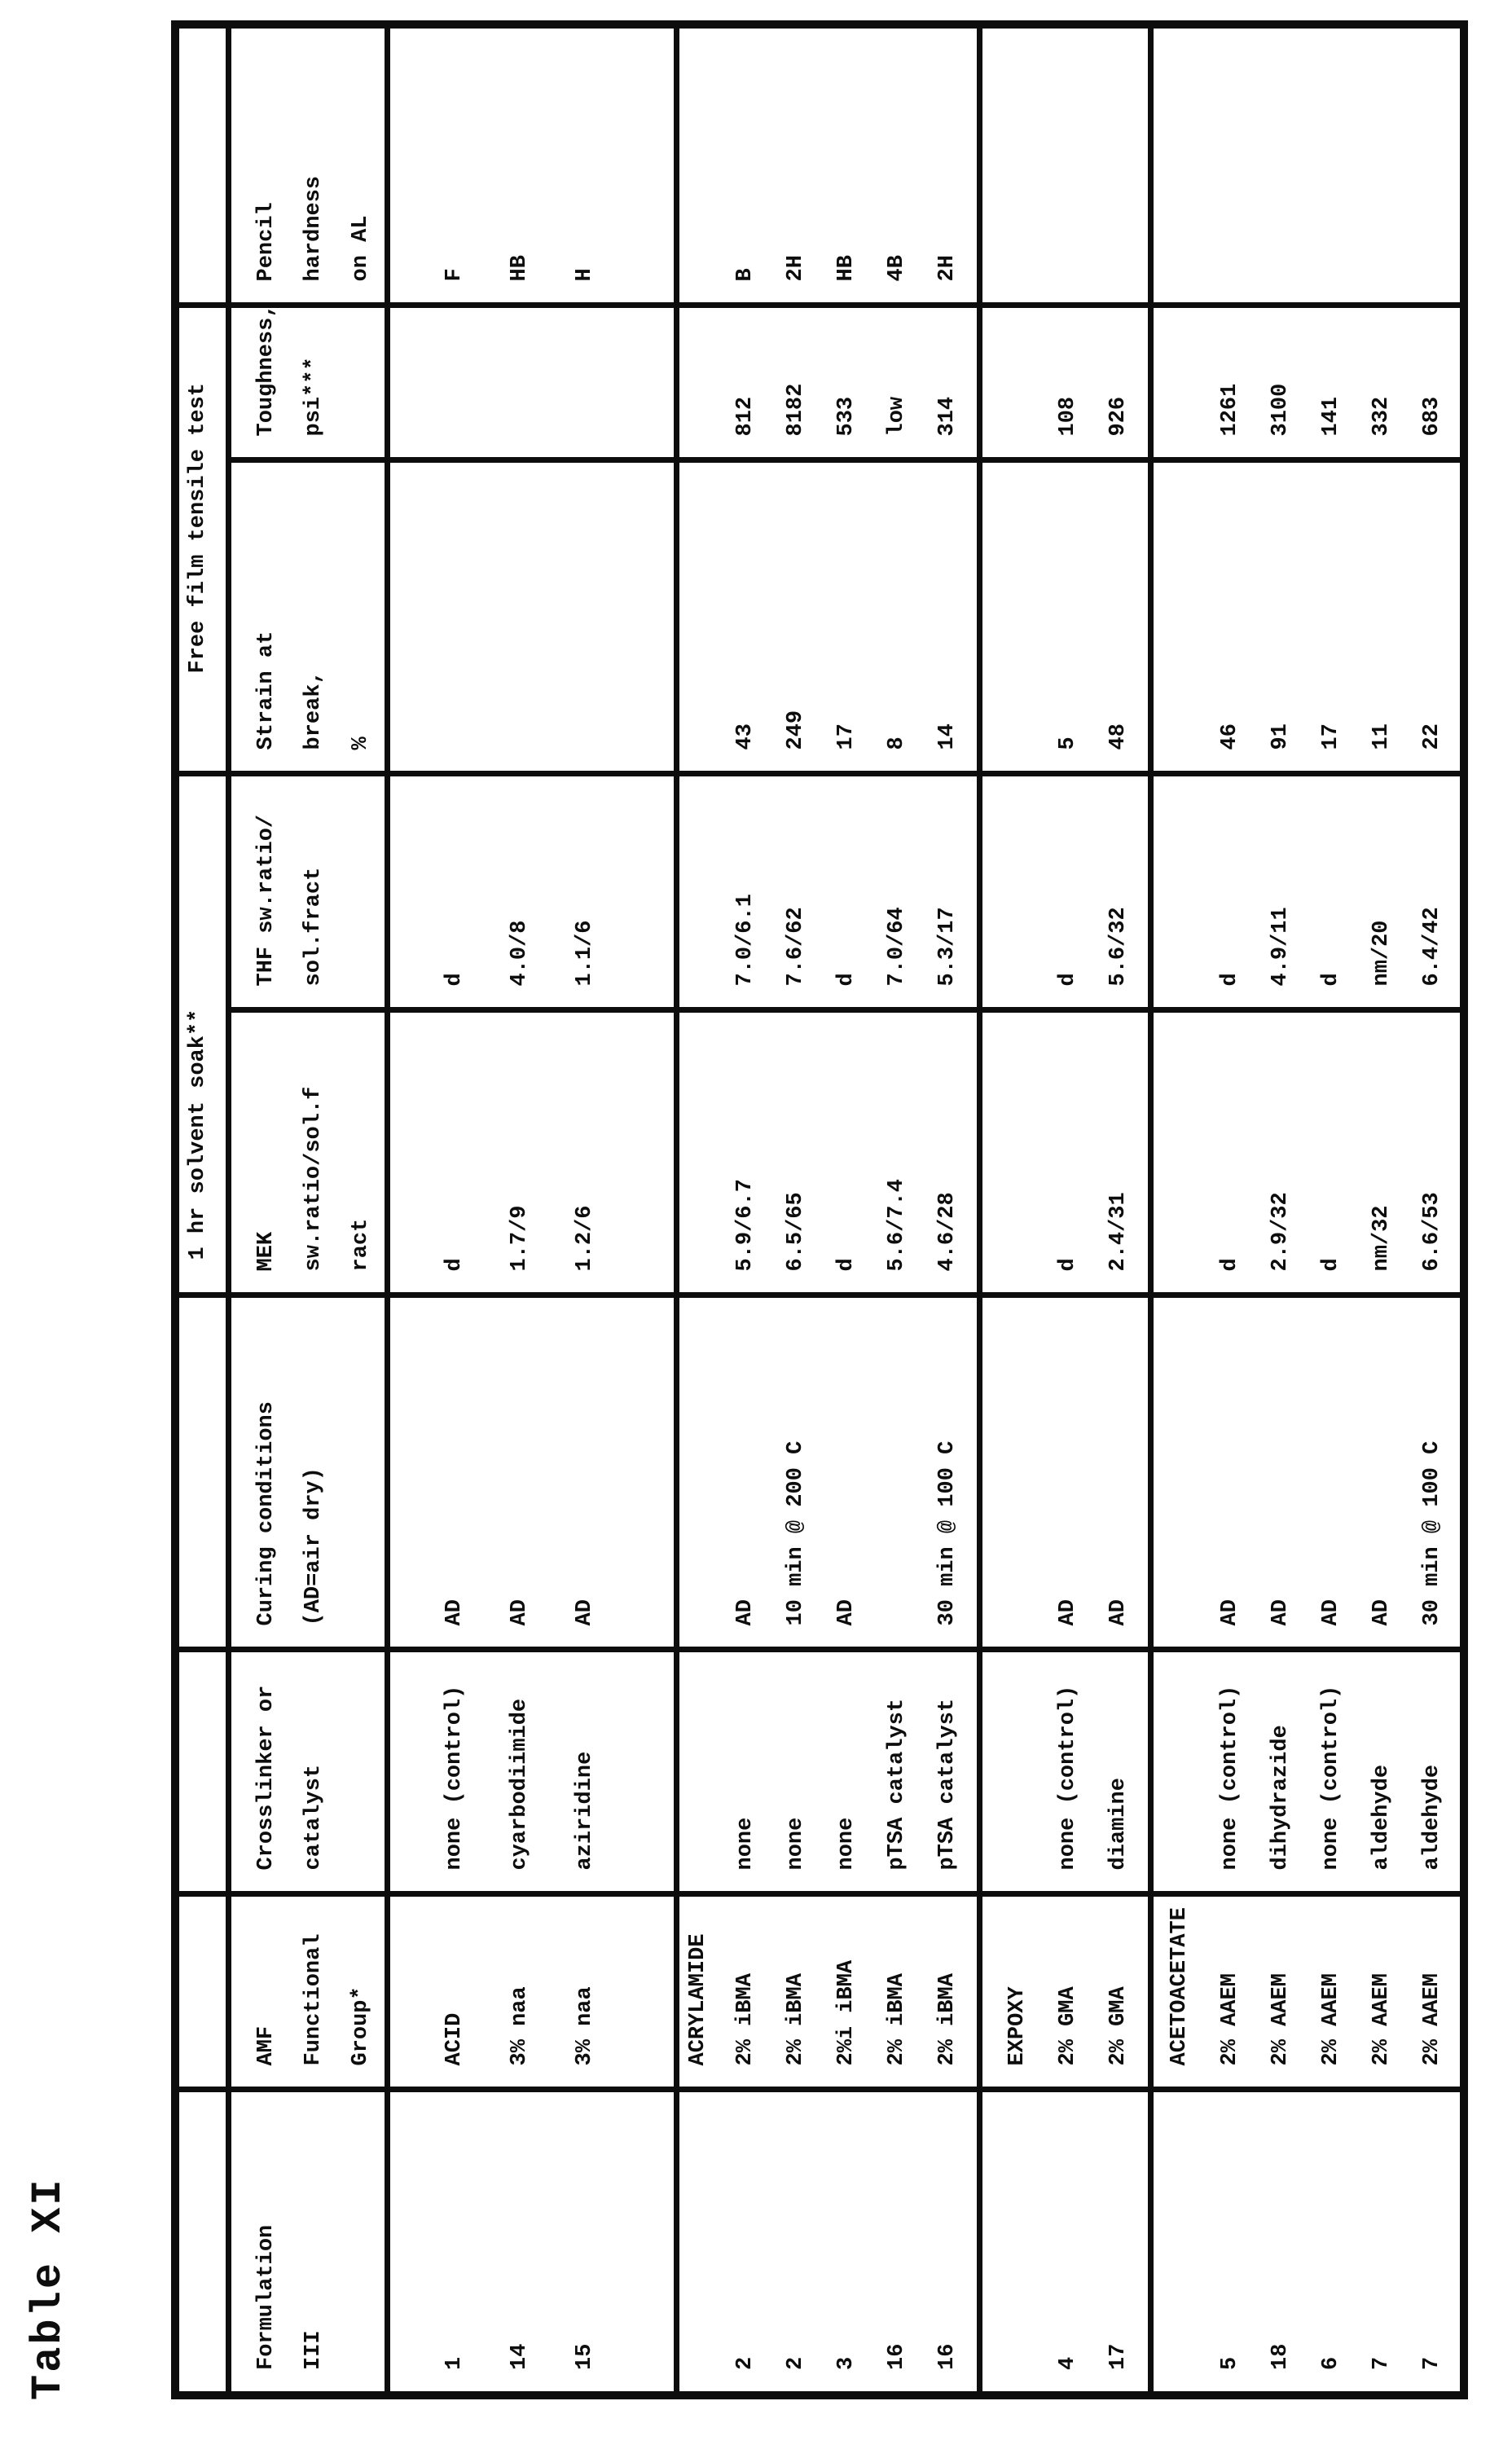 The image size is (1512, 2445). I want to click on cell-crosslinker: pTSA catalyst, so click(903, 1772).